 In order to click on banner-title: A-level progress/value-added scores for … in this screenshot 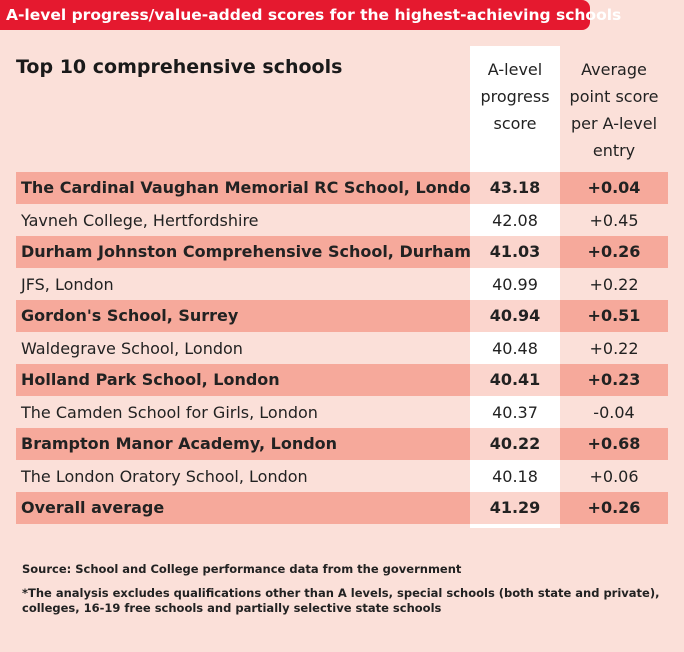, I will do `click(310, 15)`.